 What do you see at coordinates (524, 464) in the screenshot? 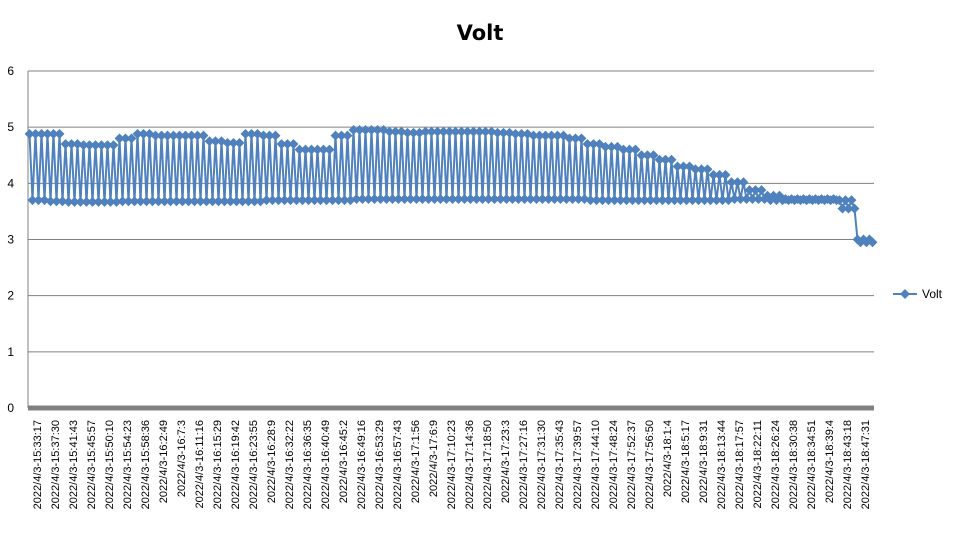
I see `x-tick-label: 2022/4/3-17:27:16` at bounding box center [524, 464].